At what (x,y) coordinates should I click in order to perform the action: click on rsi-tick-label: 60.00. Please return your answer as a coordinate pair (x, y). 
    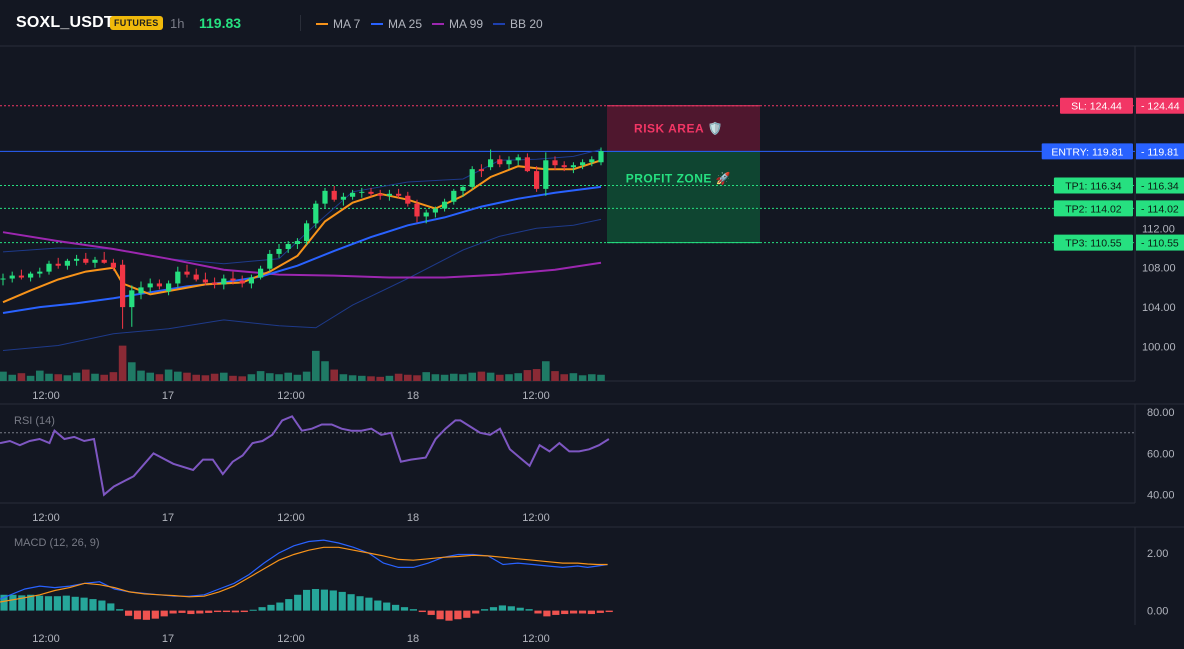
    Looking at the image, I should click on (1161, 454).